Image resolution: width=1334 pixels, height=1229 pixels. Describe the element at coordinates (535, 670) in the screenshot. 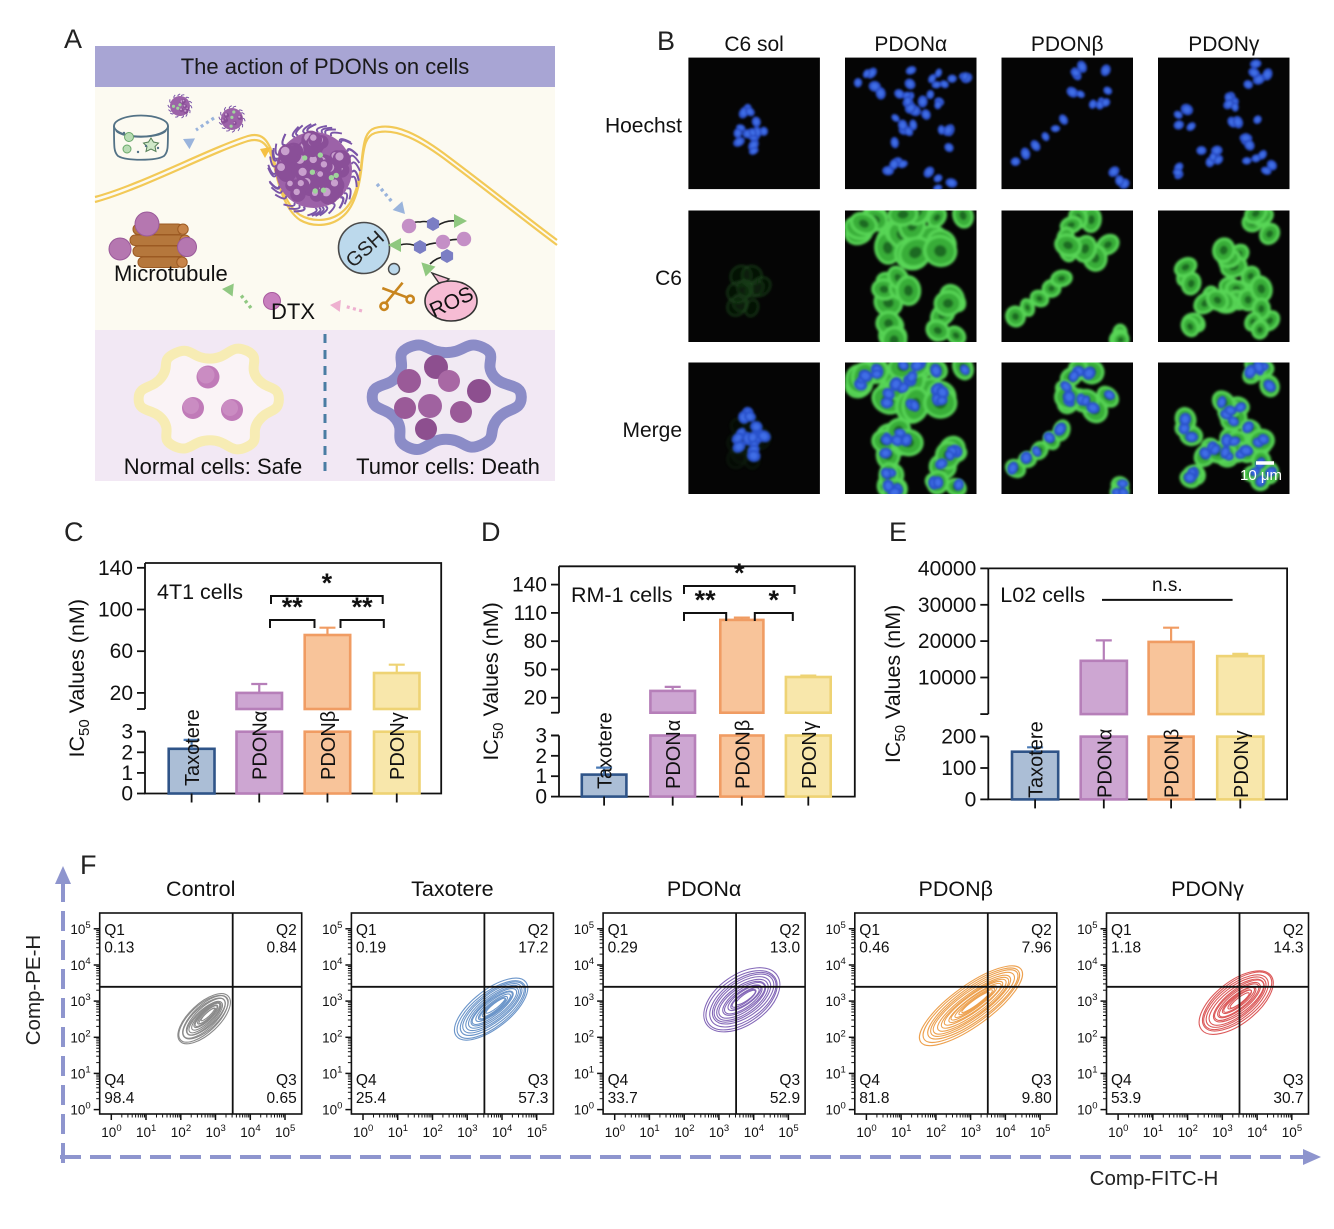

I see `svg-text: 50` at that location.